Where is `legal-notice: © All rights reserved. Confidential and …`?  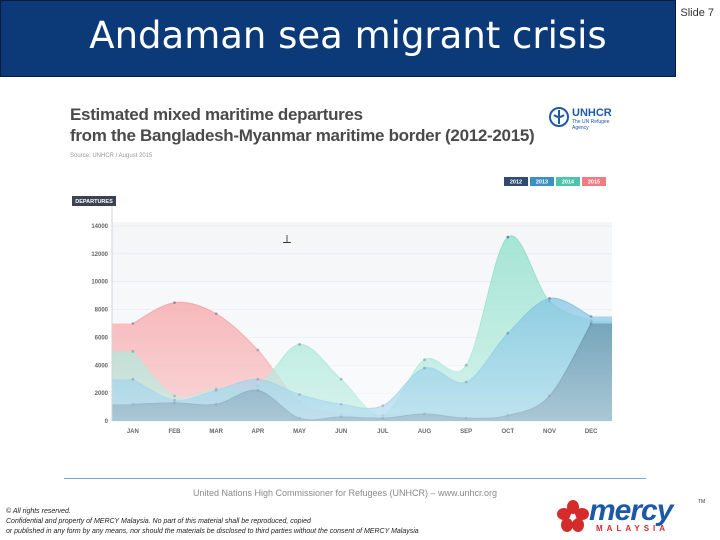
legal-notice: © All rights reserved. Confidential and … is located at coordinates (212, 522).